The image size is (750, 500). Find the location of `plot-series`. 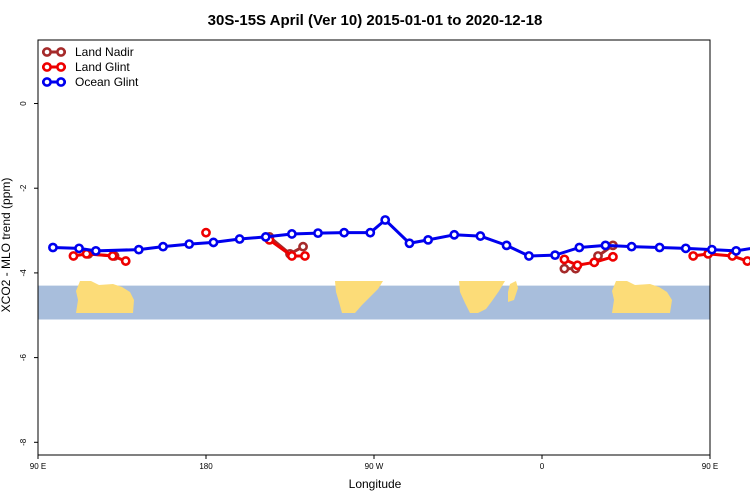

plot-series is located at coordinates (399, 244).